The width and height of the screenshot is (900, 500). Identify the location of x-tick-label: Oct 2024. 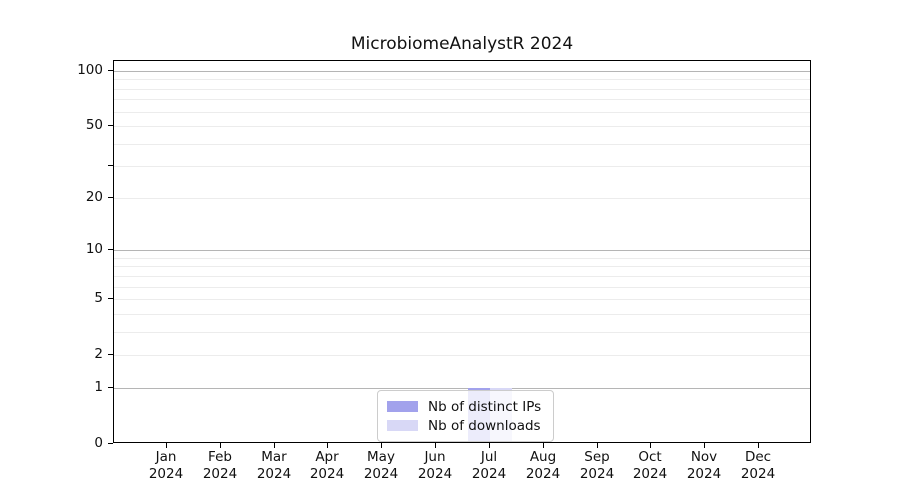
(650, 466).